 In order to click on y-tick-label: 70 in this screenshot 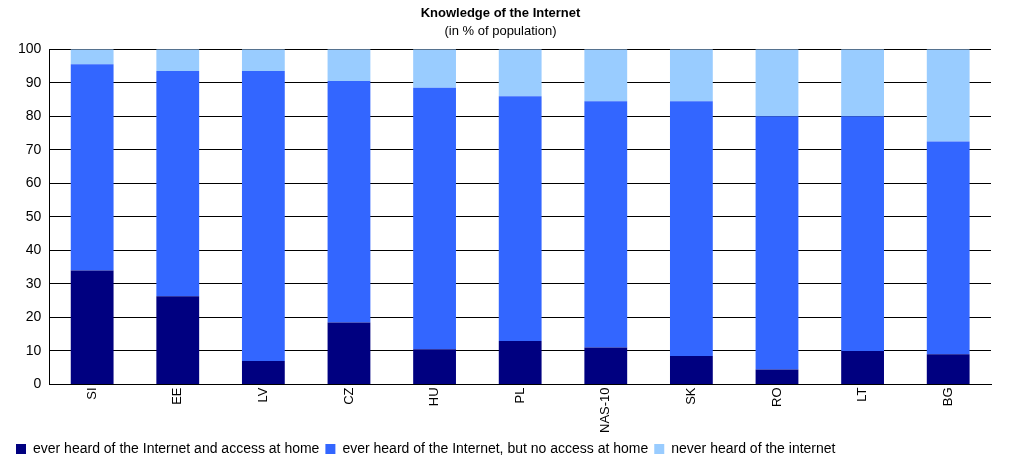, I will do `click(33, 148)`.